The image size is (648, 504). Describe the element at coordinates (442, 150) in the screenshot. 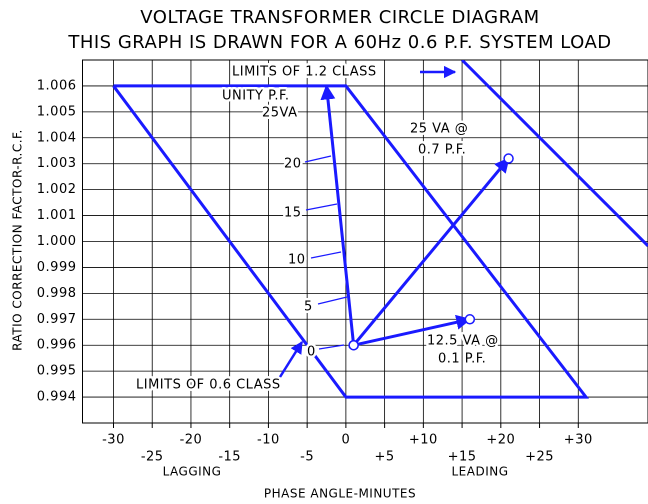

I see `annotation: 0.7 P.F.` at that location.